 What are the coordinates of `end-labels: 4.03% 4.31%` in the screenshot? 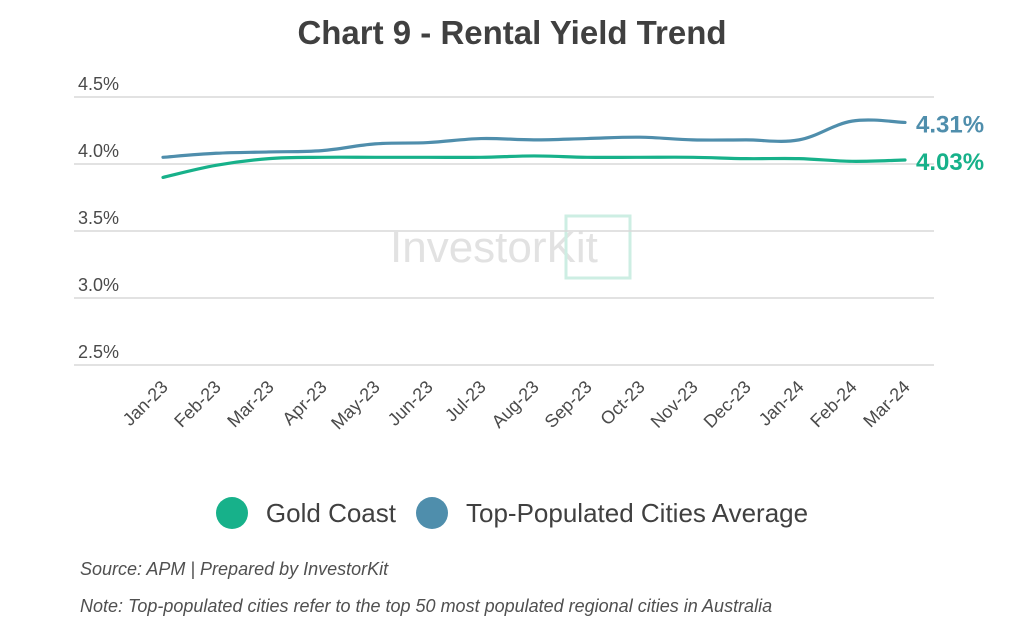 It's located at (950, 143).